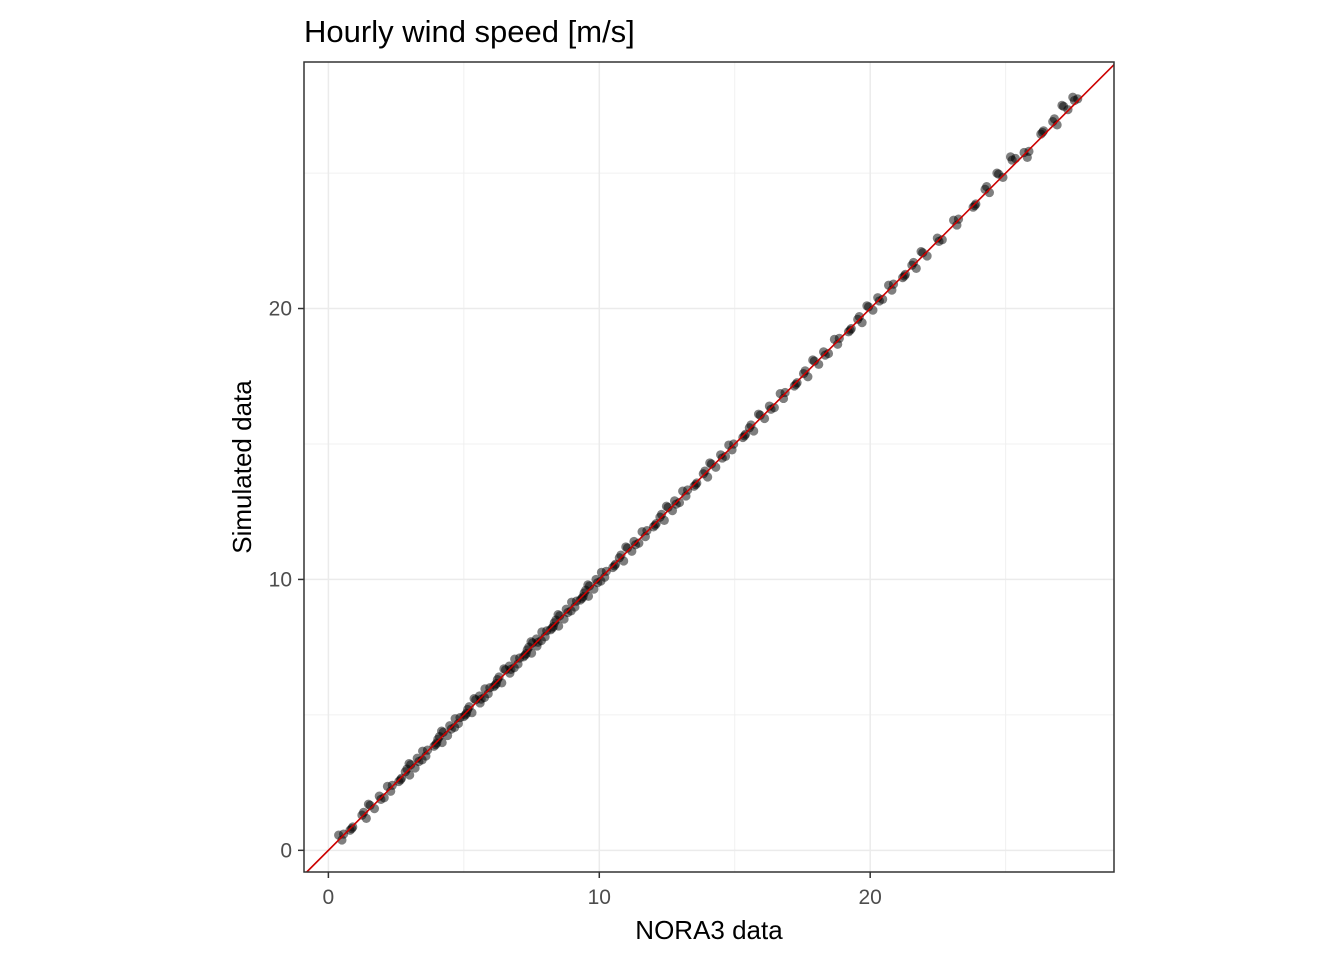 This screenshot has width=1344, height=960. I want to click on y-tick-label: 0, so click(286, 850).